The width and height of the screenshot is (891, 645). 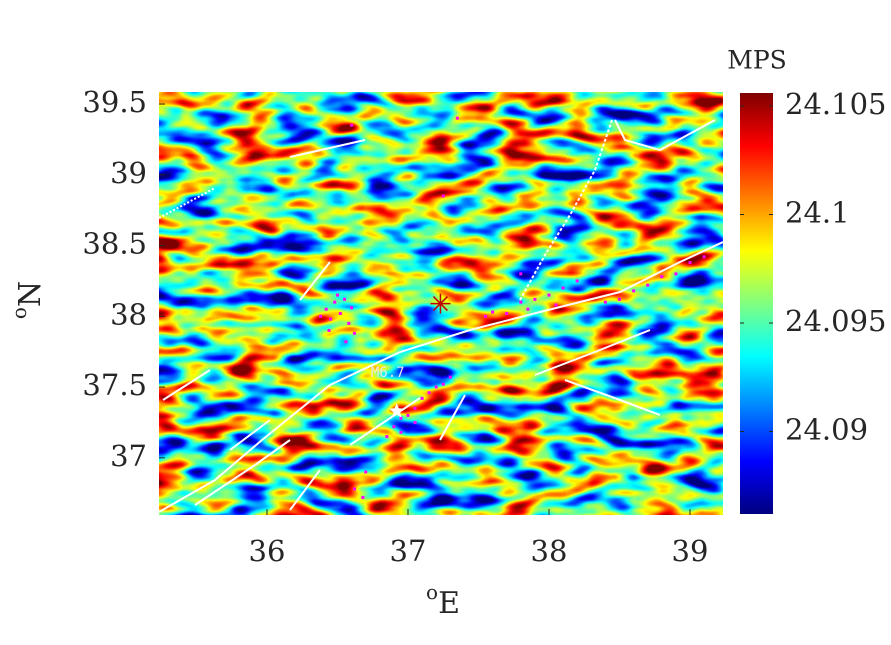 I want to click on y-tick-label: 37, so click(x=128, y=456).